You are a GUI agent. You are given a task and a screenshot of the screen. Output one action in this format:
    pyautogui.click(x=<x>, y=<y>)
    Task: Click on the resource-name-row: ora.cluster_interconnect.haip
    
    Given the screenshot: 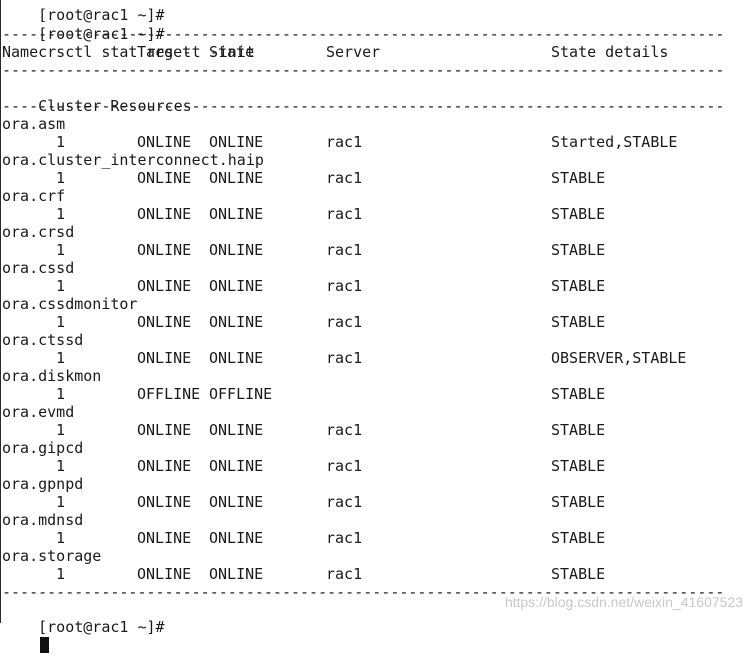 What is the action you would take?
    pyautogui.click(x=133, y=160)
    